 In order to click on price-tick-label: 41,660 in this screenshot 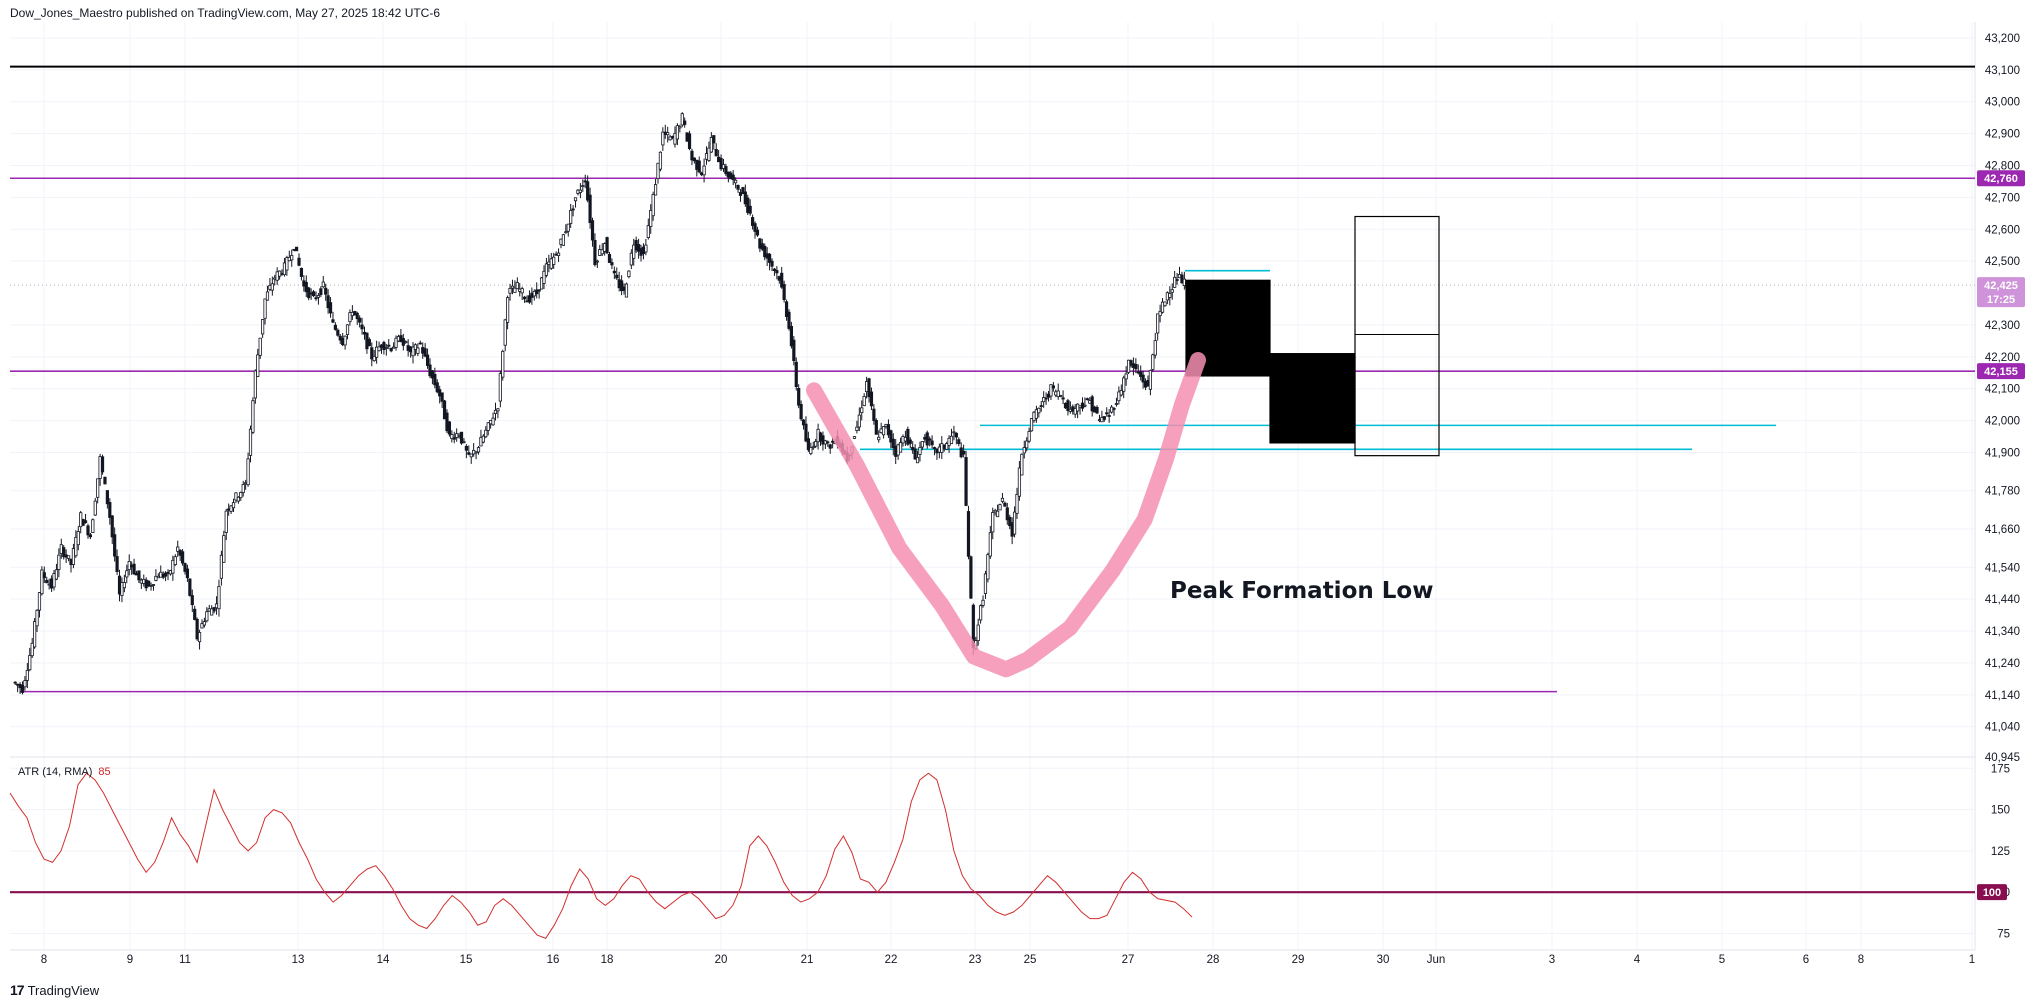, I will do `click(2002, 530)`.